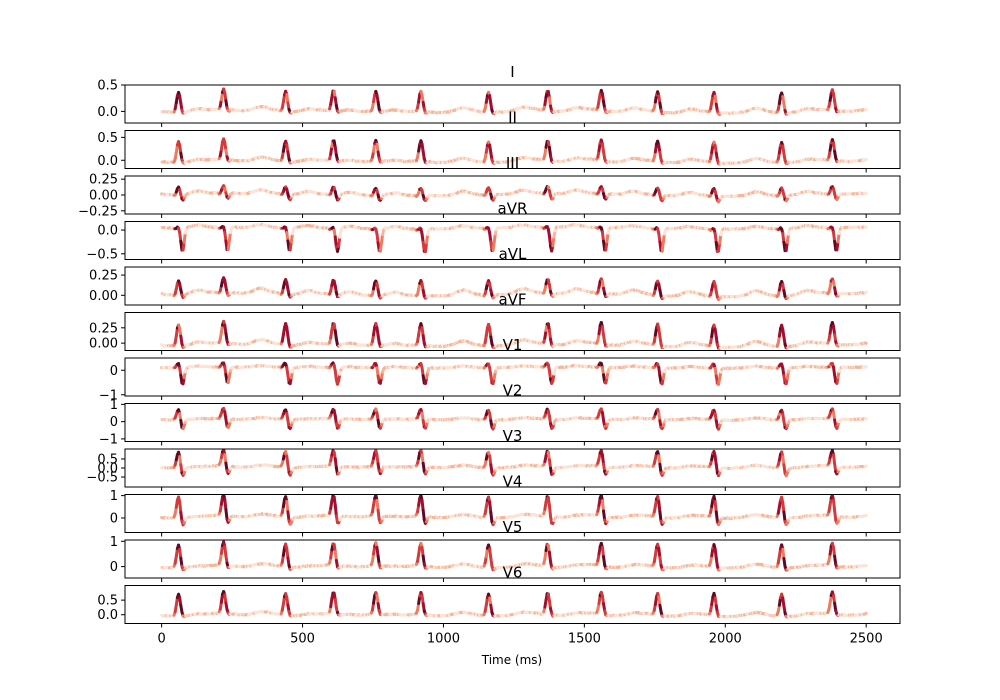  I want to click on lead-panel-i: 0.0 0.5 I, so click(499, 95).